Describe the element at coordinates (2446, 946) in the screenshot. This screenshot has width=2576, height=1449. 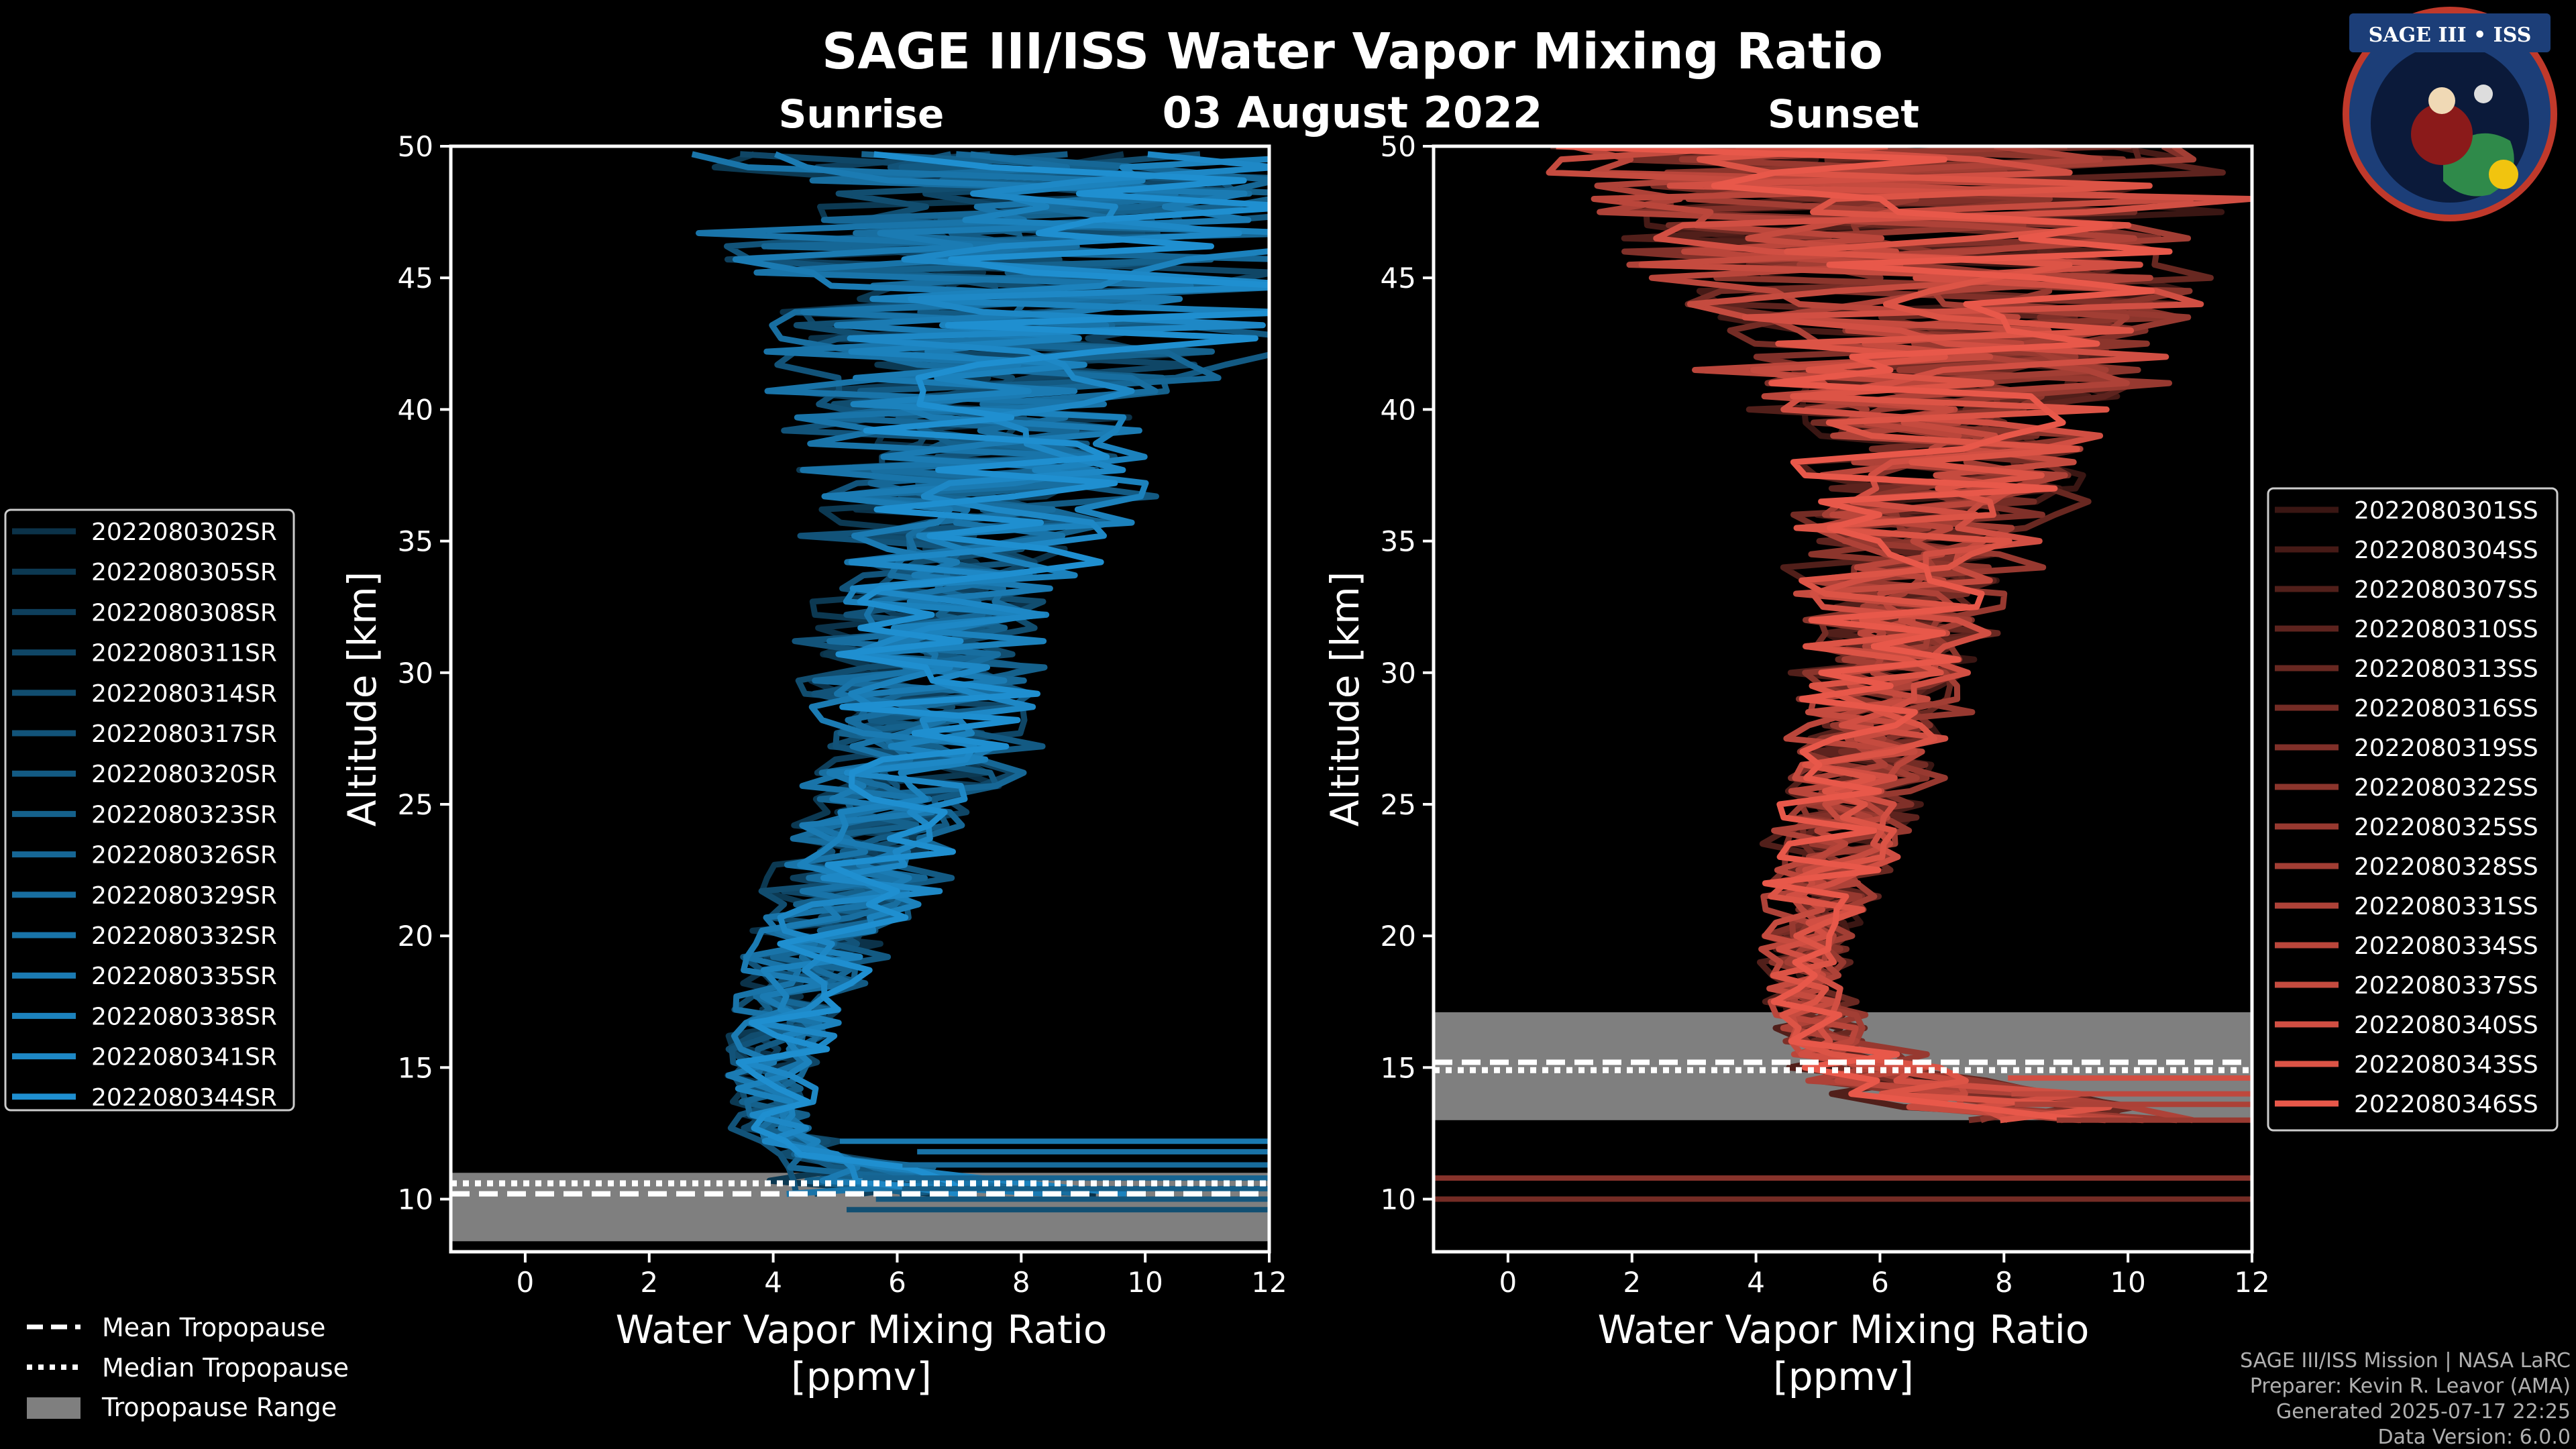
I see `ss-legend-label: 2022080334SS` at that location.